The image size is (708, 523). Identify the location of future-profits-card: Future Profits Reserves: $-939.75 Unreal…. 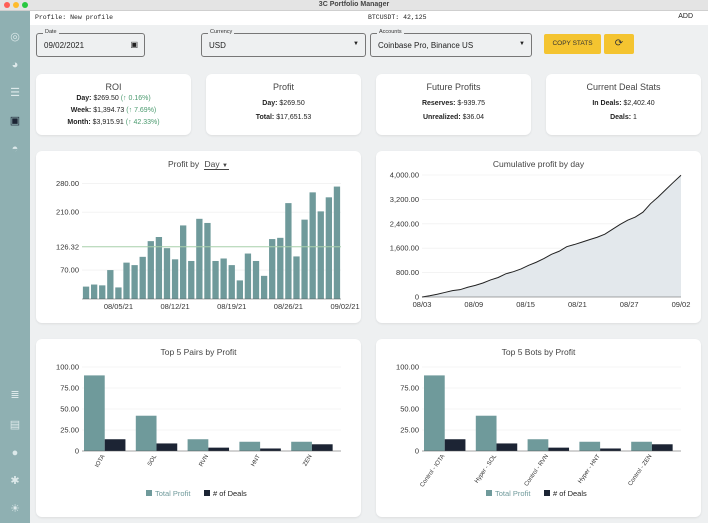
(453, 104).